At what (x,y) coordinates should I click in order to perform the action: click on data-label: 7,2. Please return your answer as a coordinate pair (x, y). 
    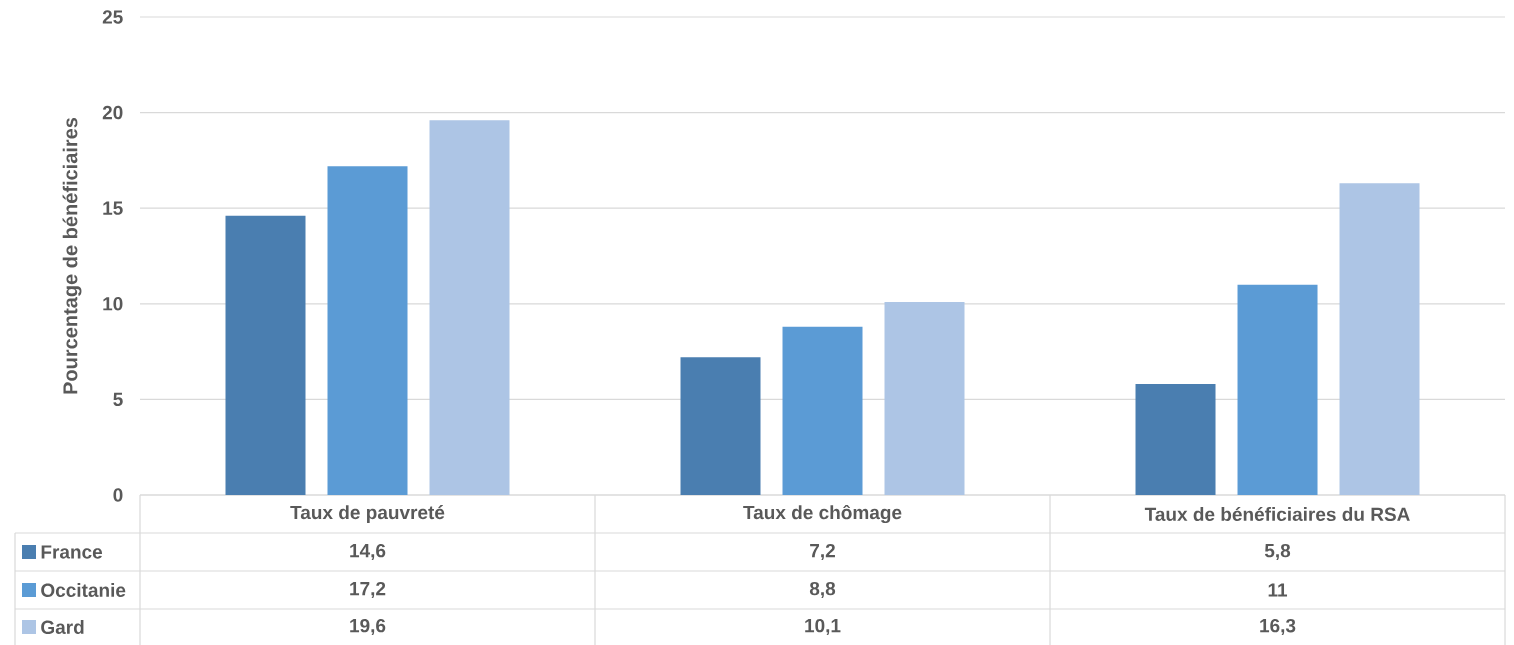
    Looking at the image, I should click on (822, 552).